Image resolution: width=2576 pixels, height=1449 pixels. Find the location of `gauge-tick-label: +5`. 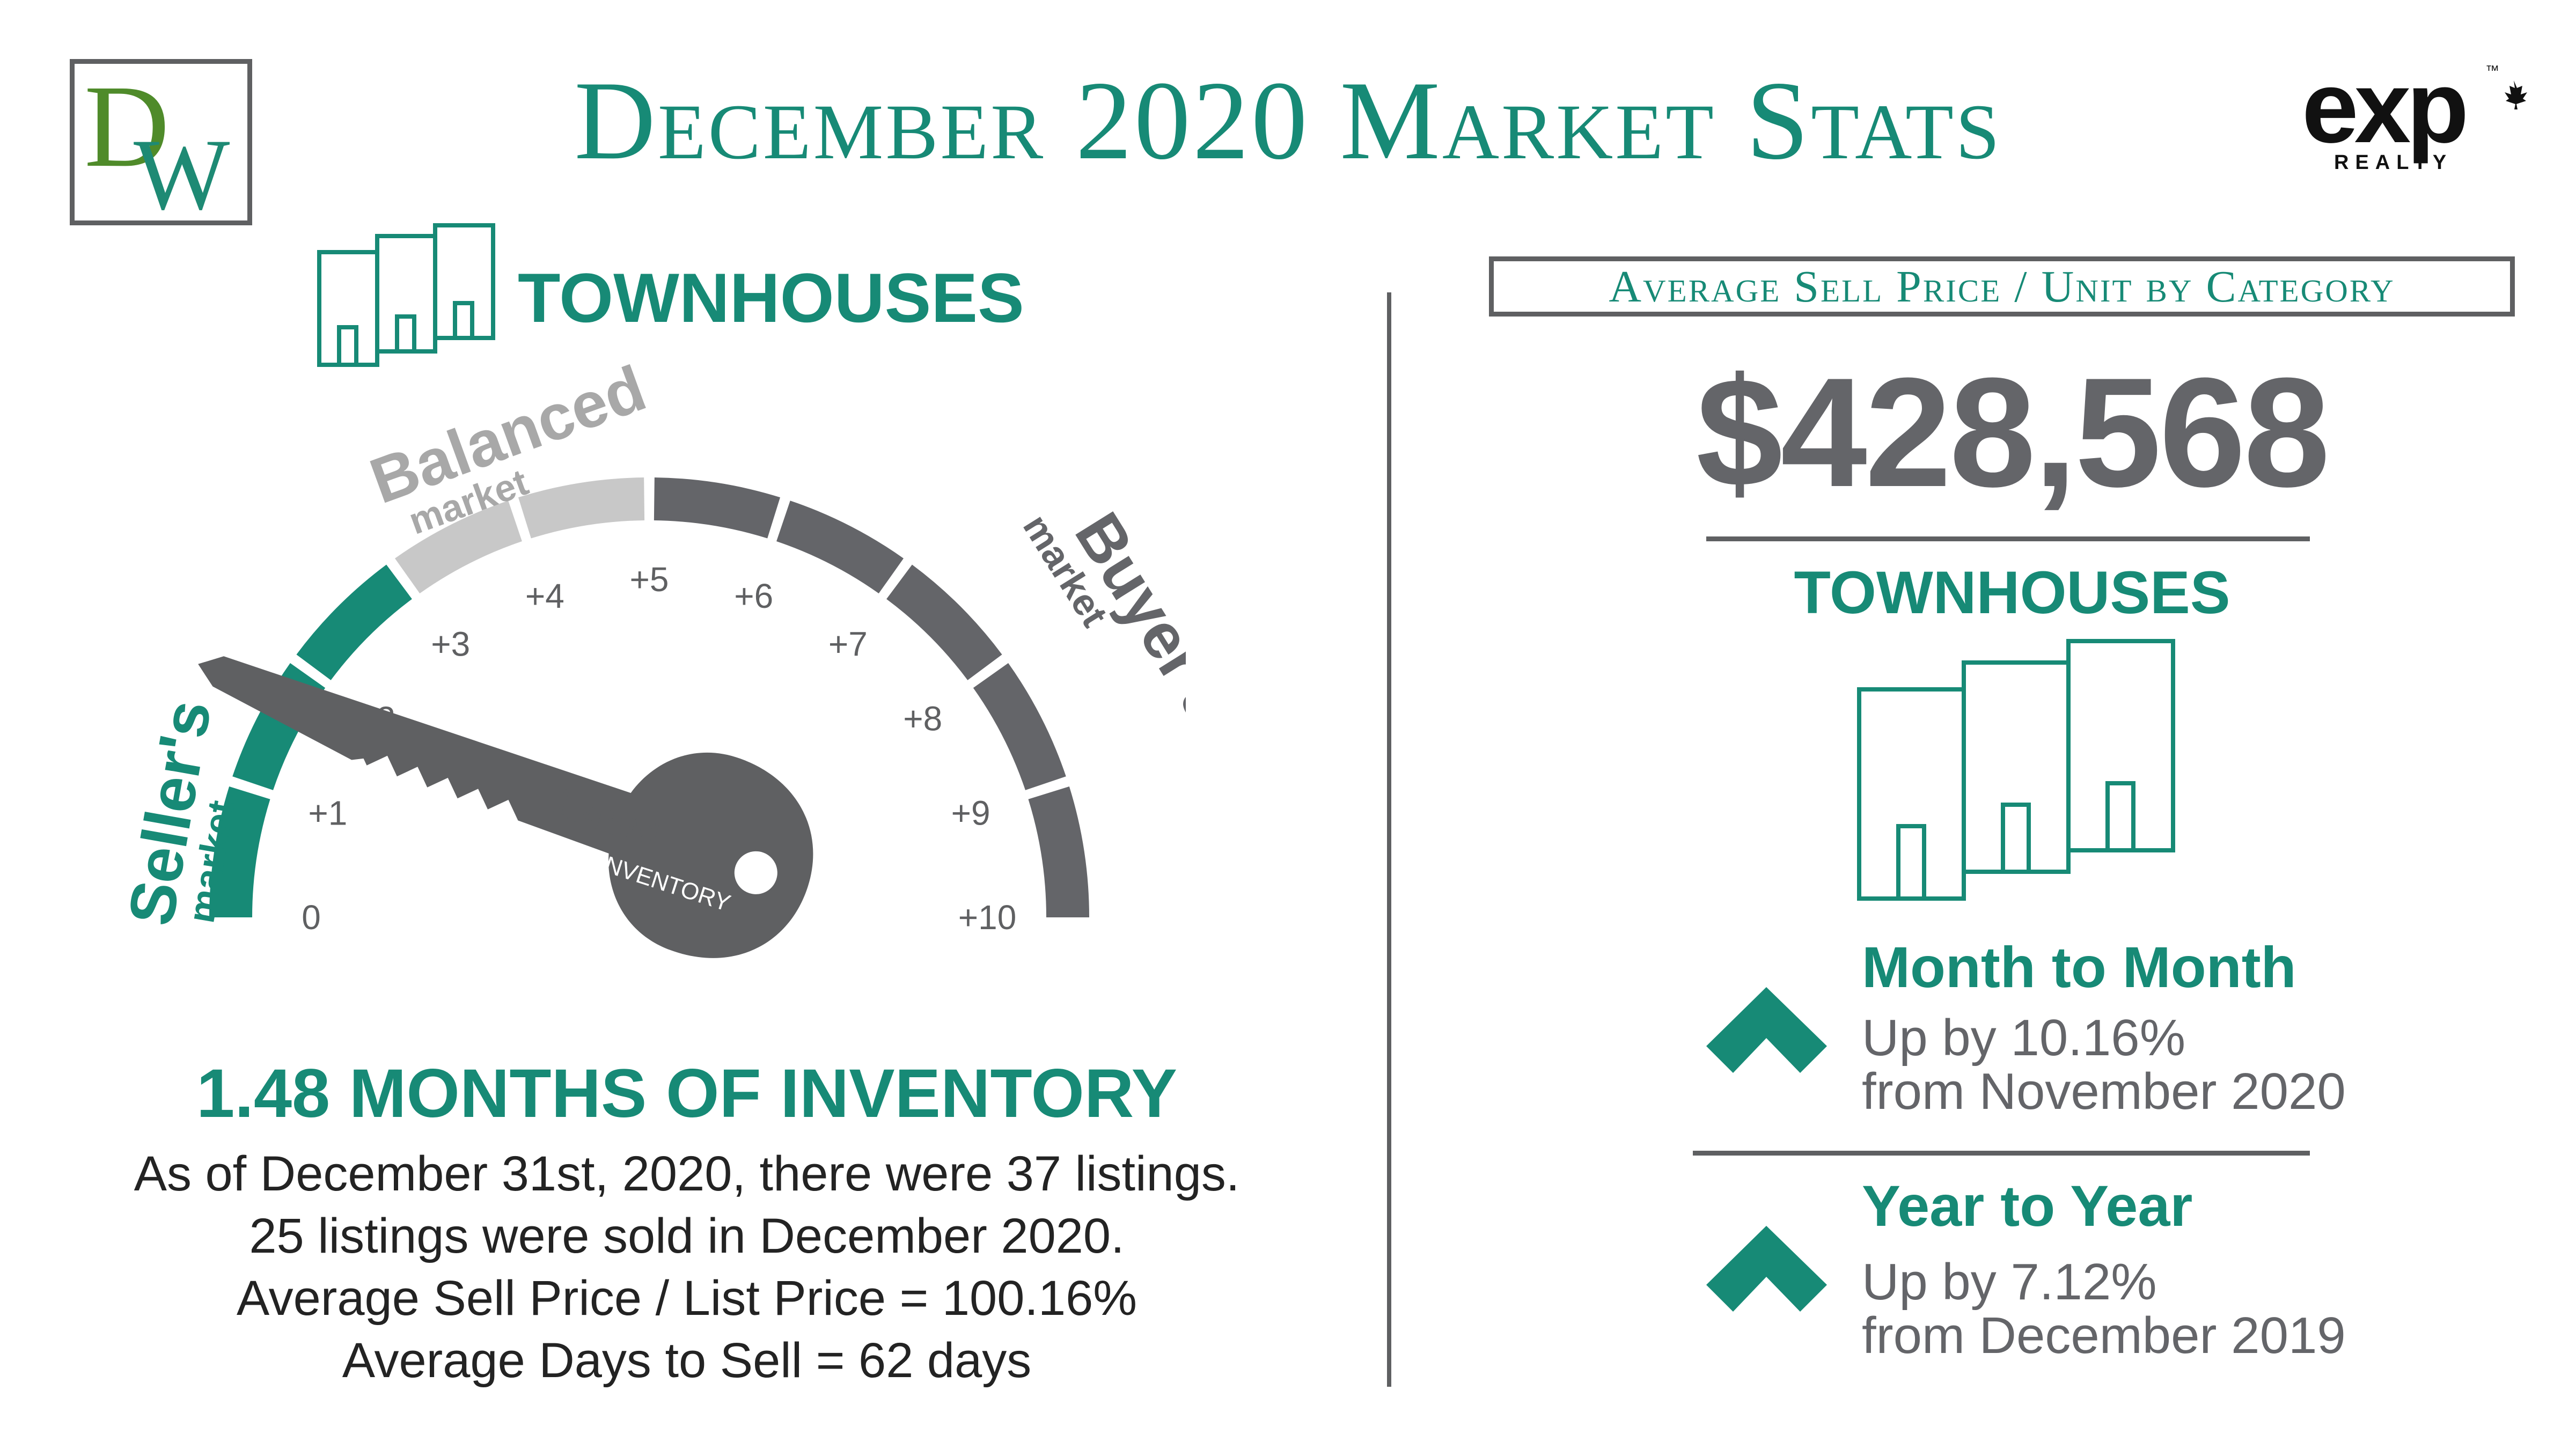

gauge-tick-label: +5 is located at coordinates (649, 579).